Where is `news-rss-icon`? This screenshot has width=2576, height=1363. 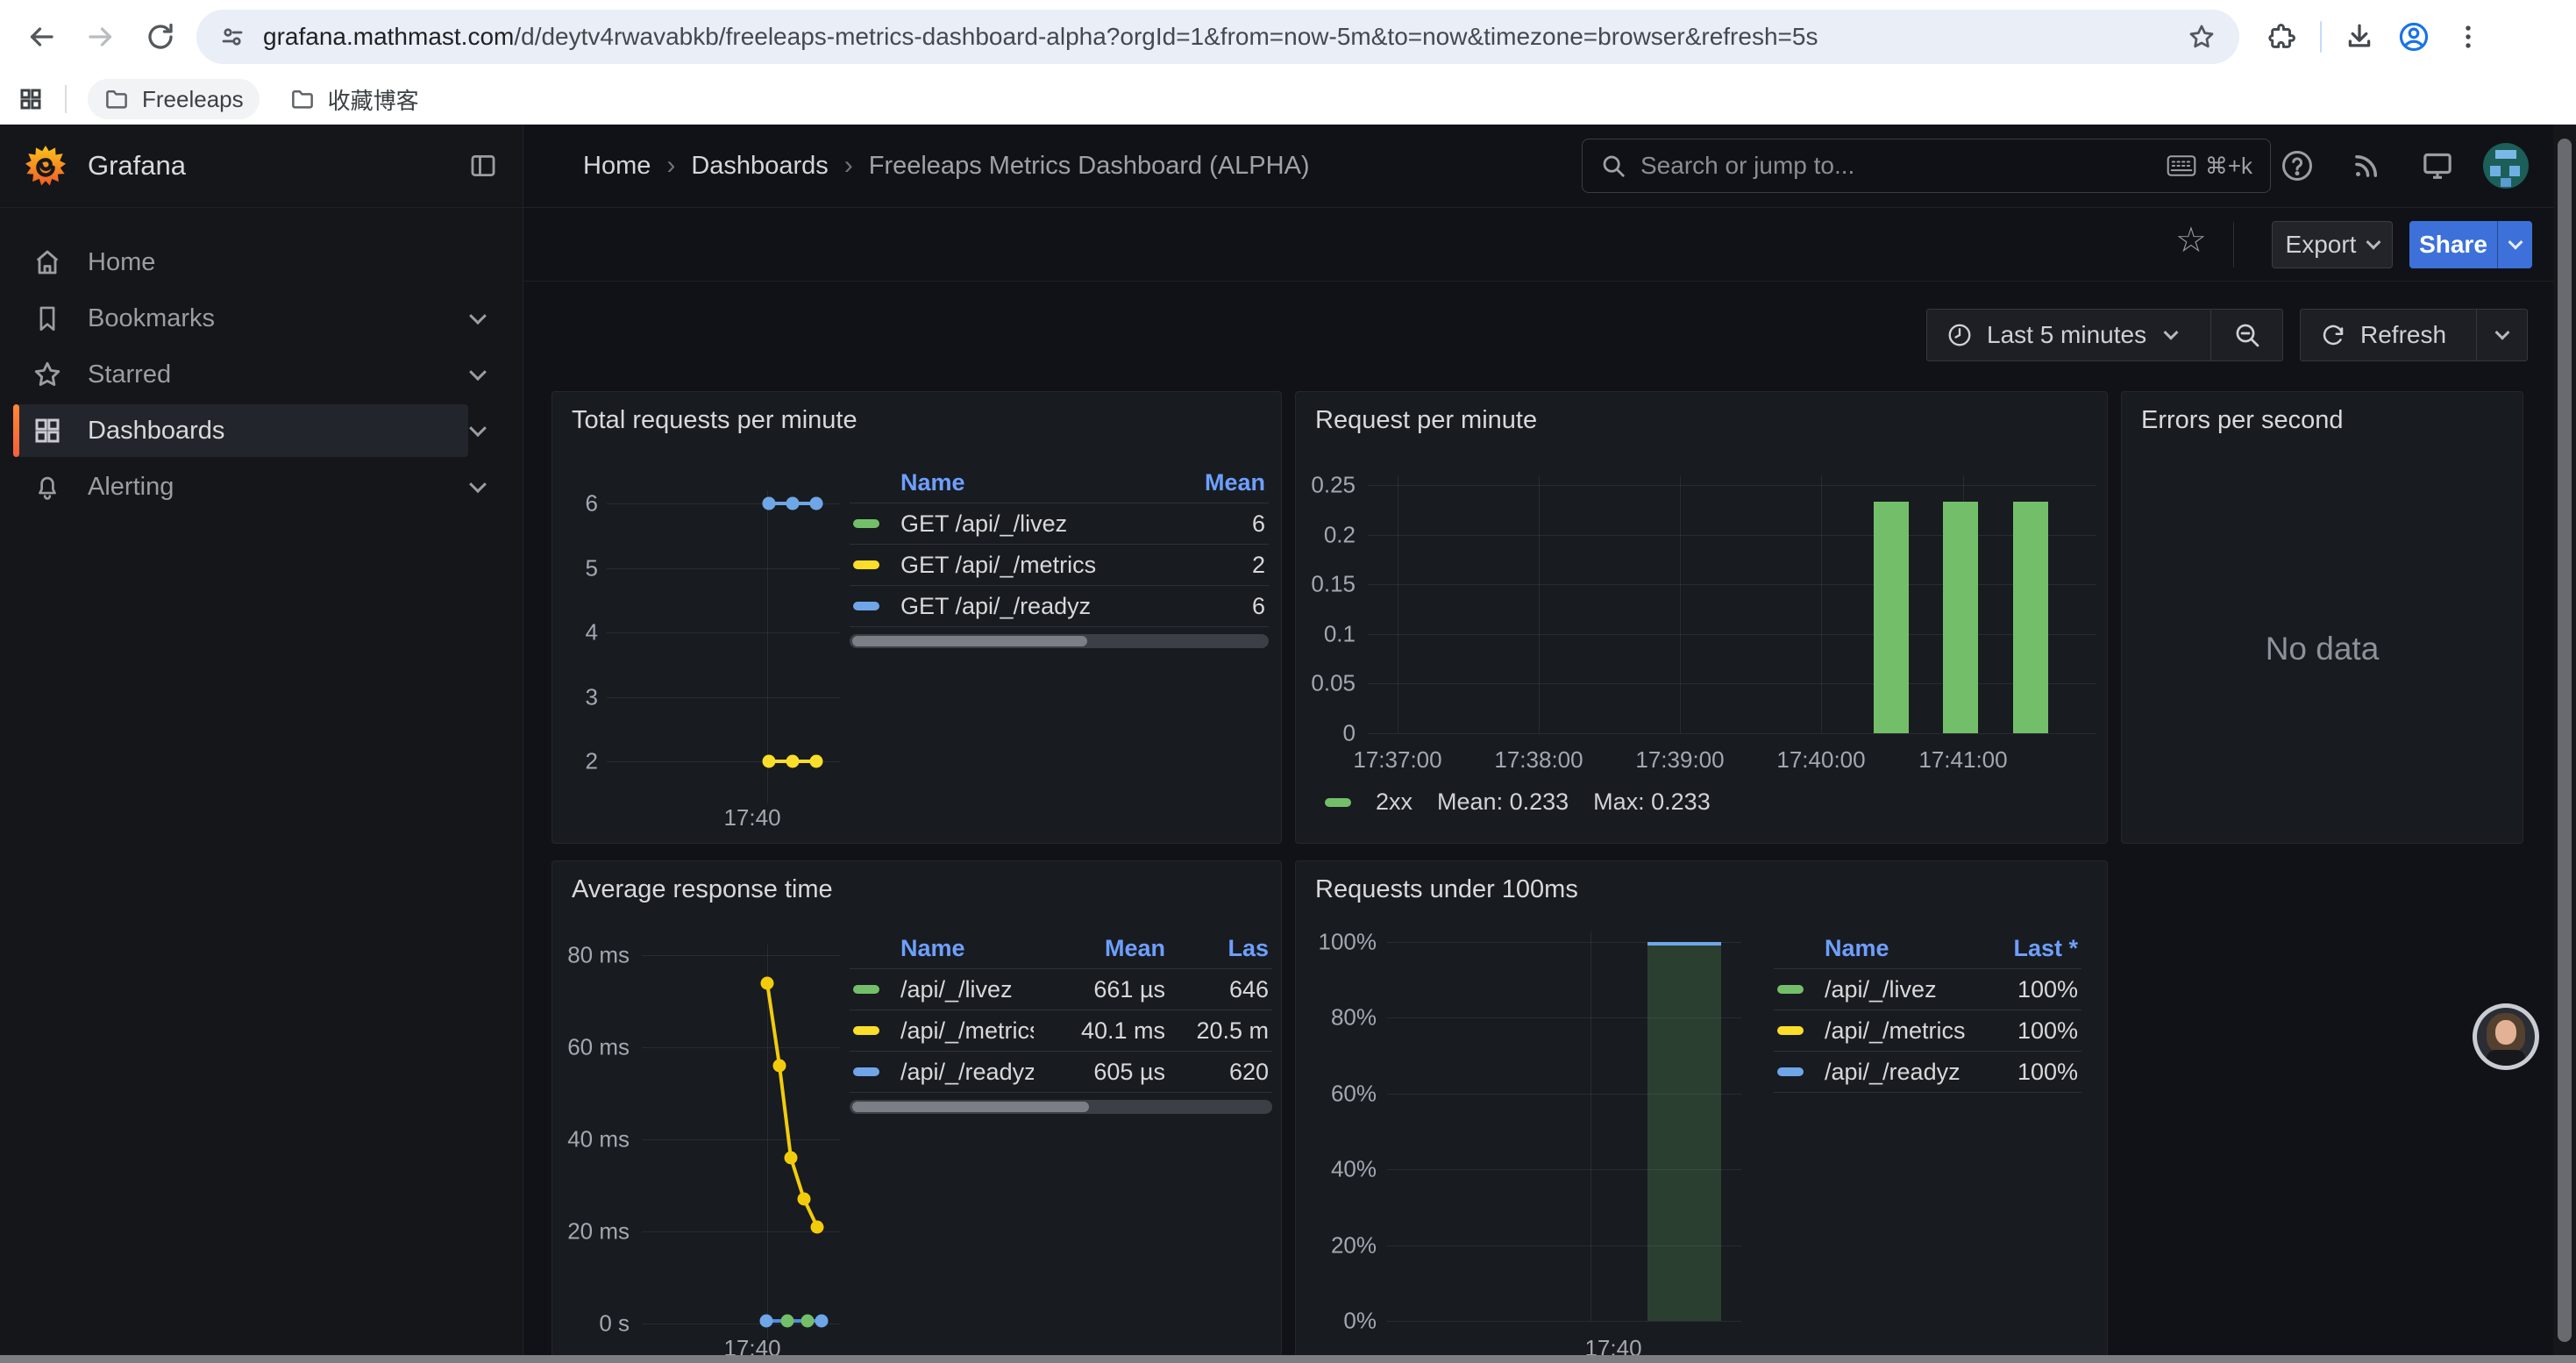
news-rss-icon is located at coordinates (2366, 165).